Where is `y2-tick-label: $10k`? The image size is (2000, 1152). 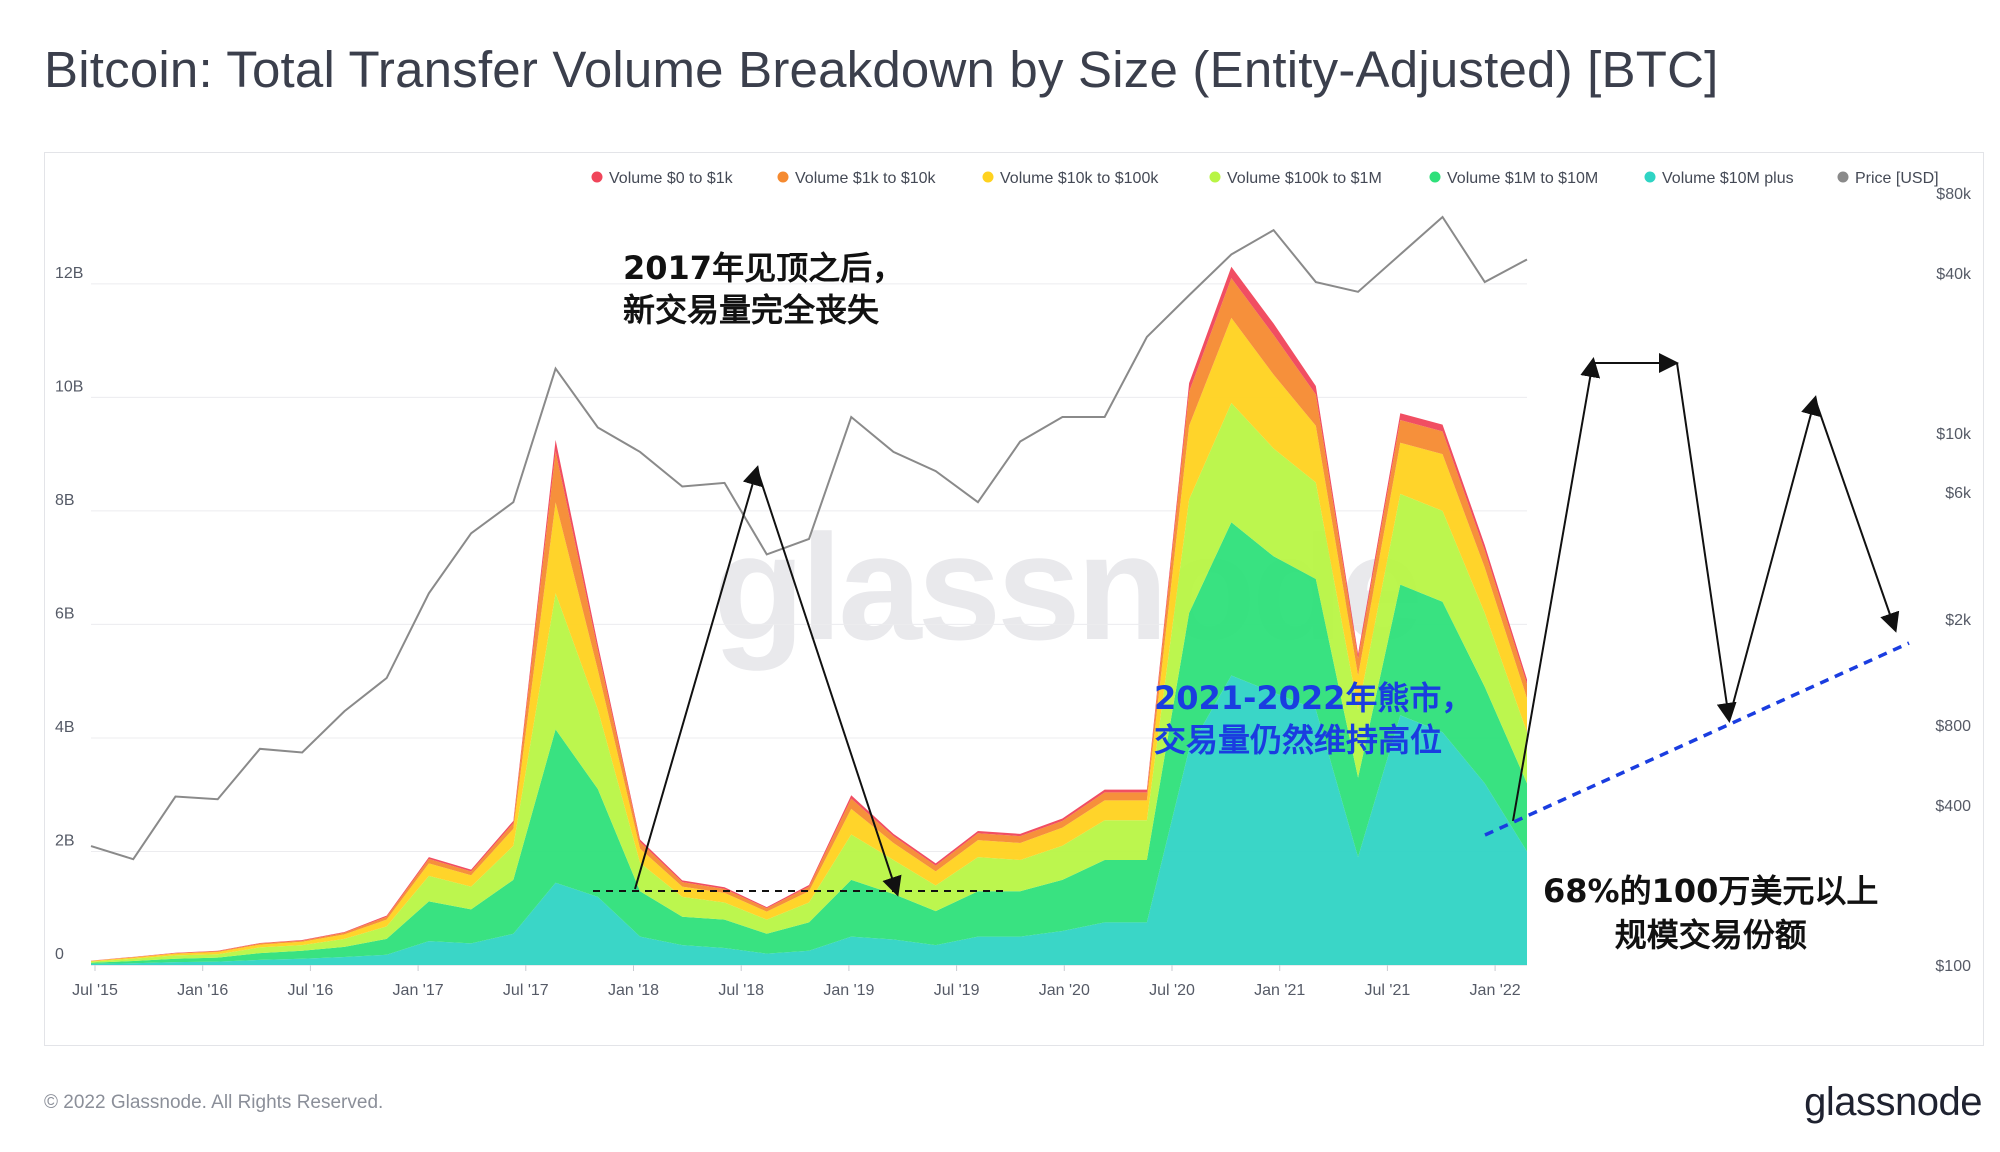 y2-tick-label: $10k is located at coordinates (1954, 434).